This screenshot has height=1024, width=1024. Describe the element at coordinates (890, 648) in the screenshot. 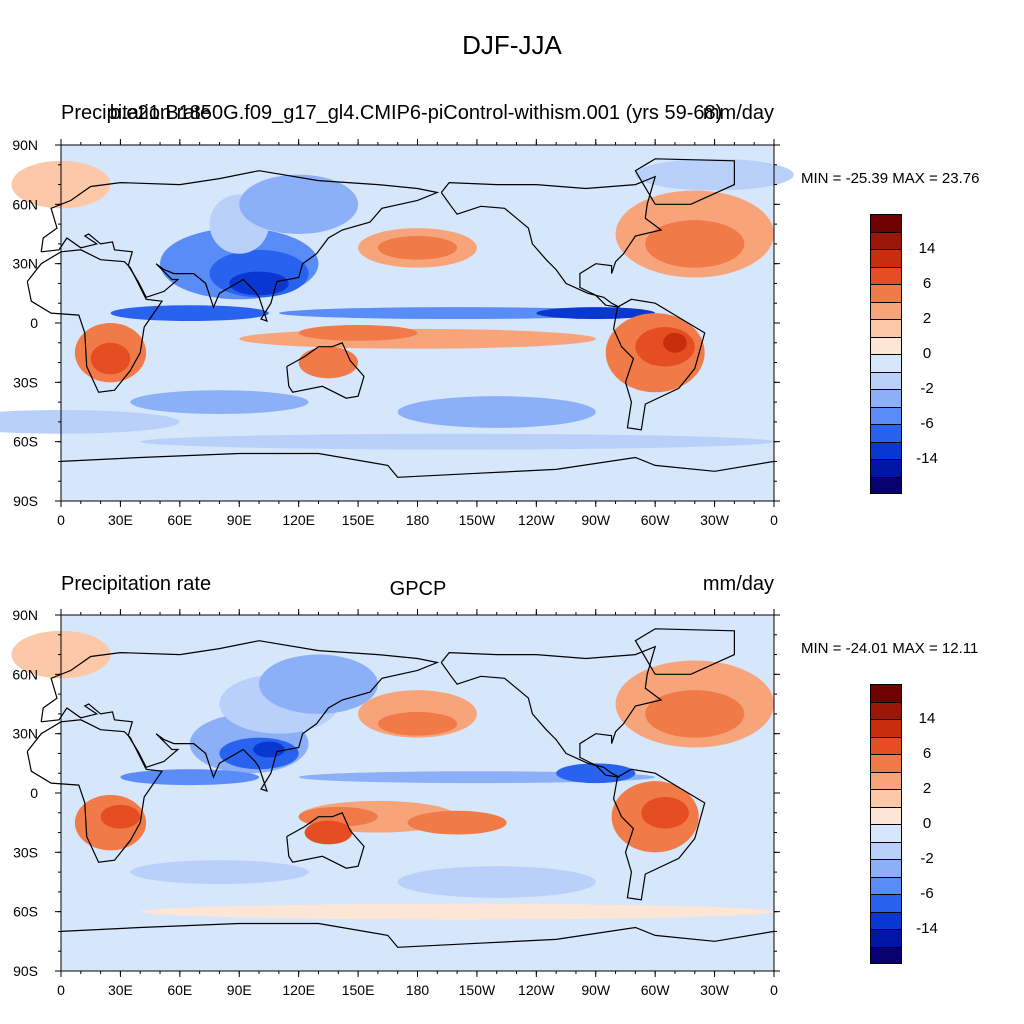

I see `panel2-minmax: MIN = -24.01 MAX = 12.11` at that location.